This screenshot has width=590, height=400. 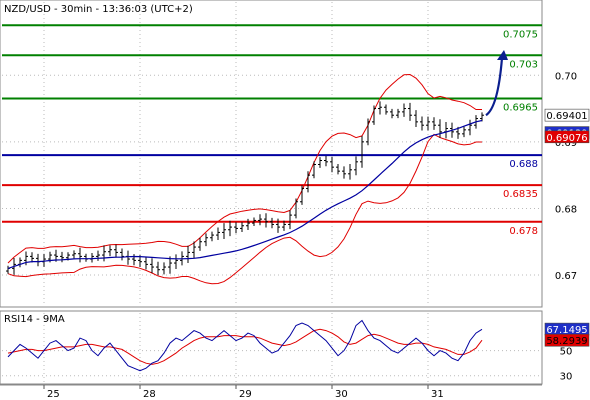 What do you see at coordinates (523, 164) in the screenshot?
I see `level-label: 0.688` at bounding box center [523, 164].